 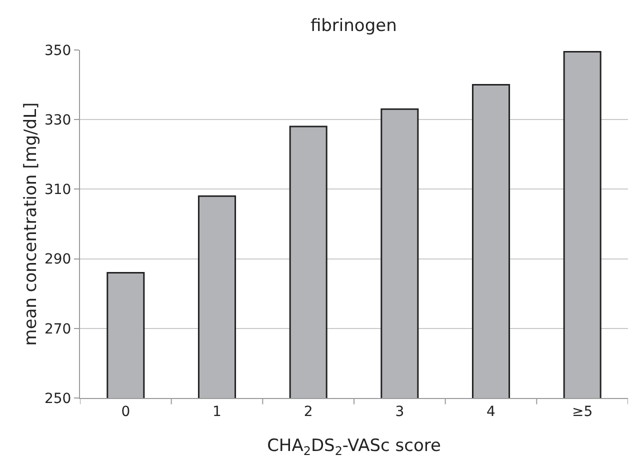 What do you see at coordinates (354, 447) in the screenshot?
I see `x-axis-title: CHA$_{2}$DS$_{2}$-VASc score` at bounding box center [354, 447].